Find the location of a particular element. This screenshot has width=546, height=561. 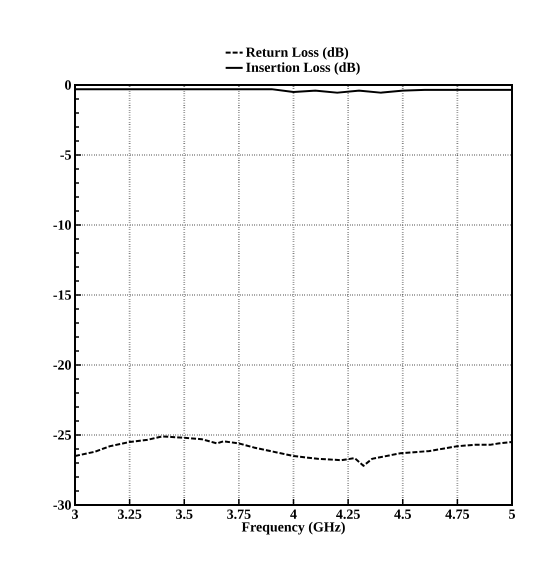

x-tick-label: 5 is located at coordinates (512, 514).